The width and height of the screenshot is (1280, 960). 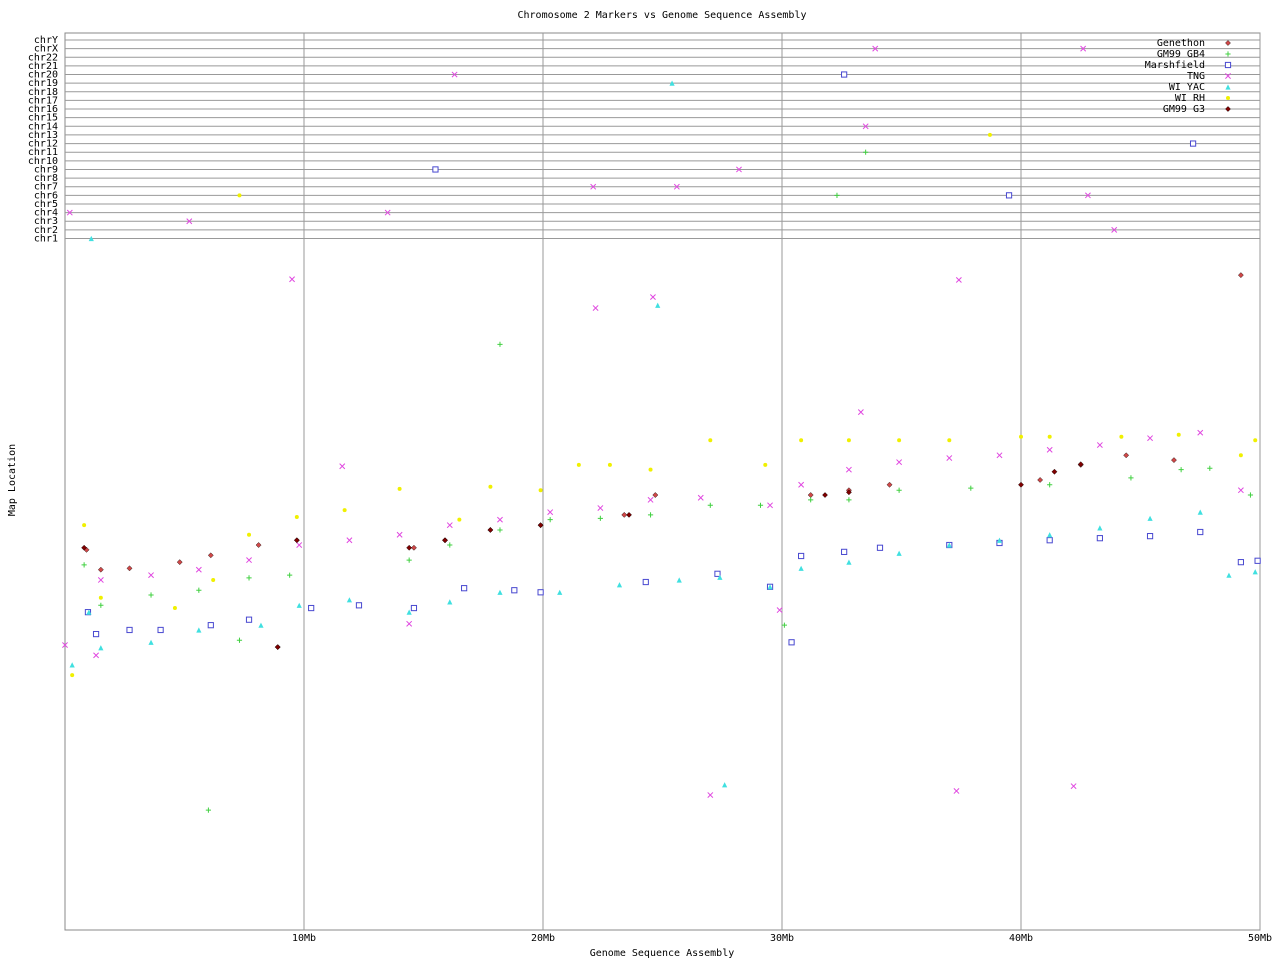 I want to click on x-tick-label: 40Mb, so click(x=1021, y=938).